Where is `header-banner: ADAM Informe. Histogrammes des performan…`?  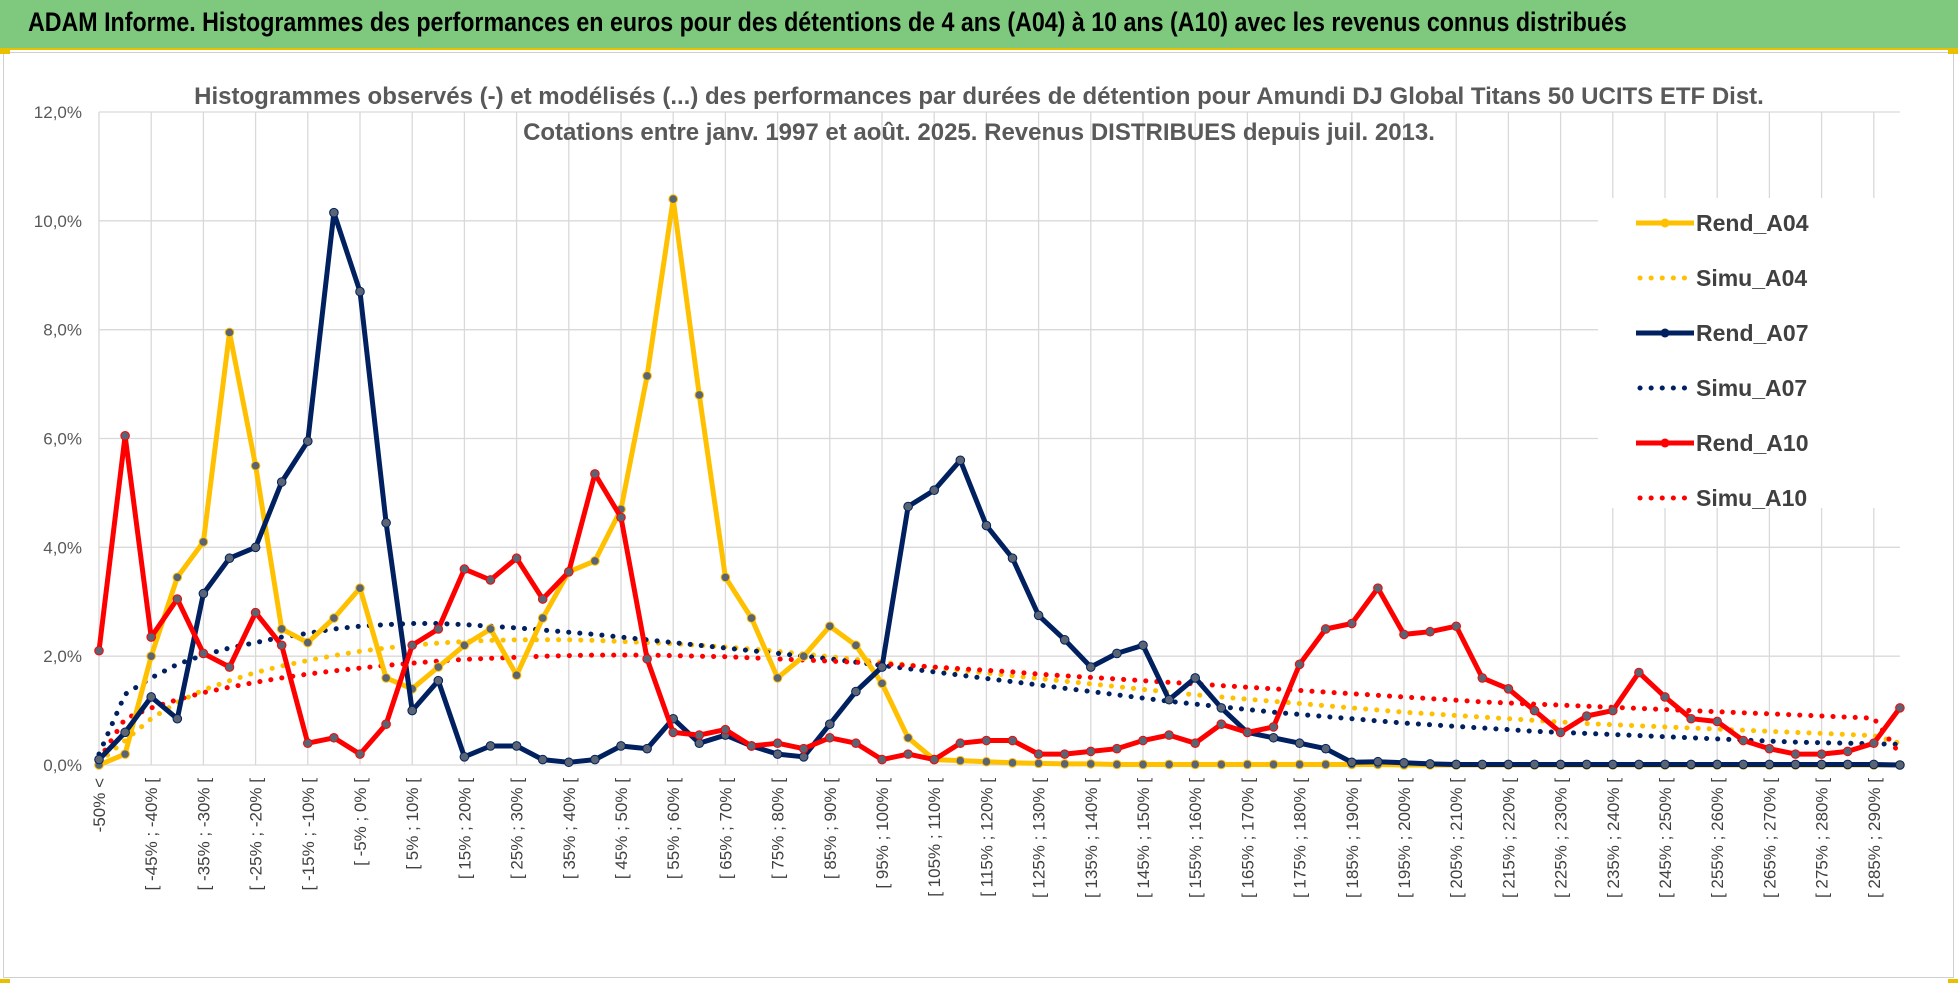
header-banner: ADAM Informe. Histogrammes des performan… is located at coordinates (979, 25).